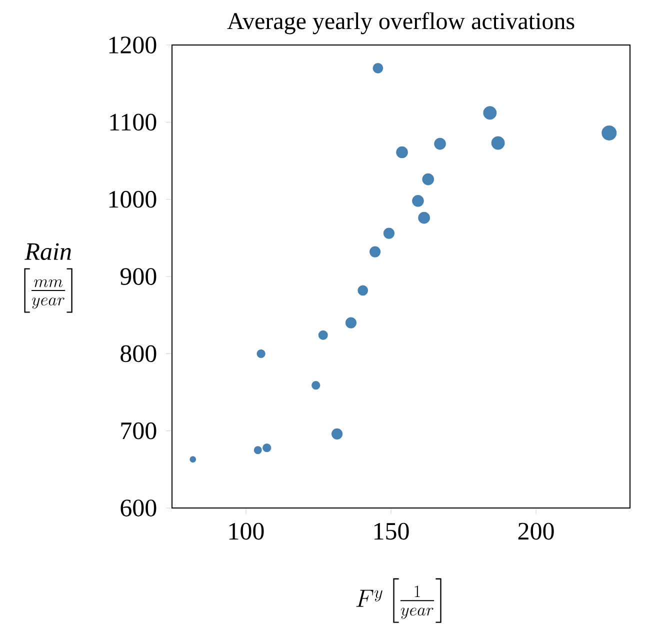  Describe the element at coordinates (138, 431) in the screenshot. I see `y-tick-label: 700` at that location.